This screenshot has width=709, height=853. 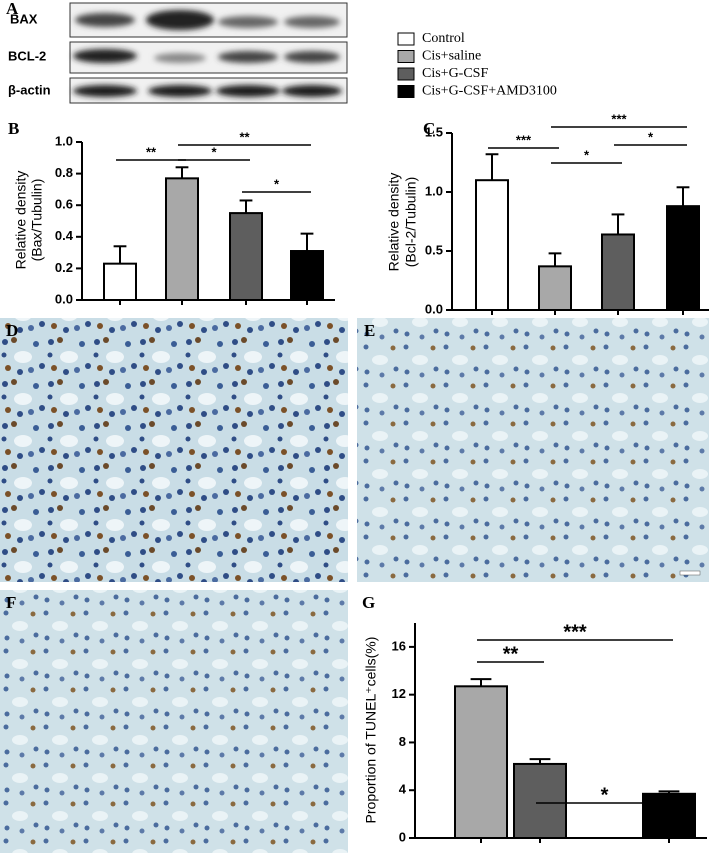 I want to click on y-tick-label: 0.6, so click(x=64, y=204).